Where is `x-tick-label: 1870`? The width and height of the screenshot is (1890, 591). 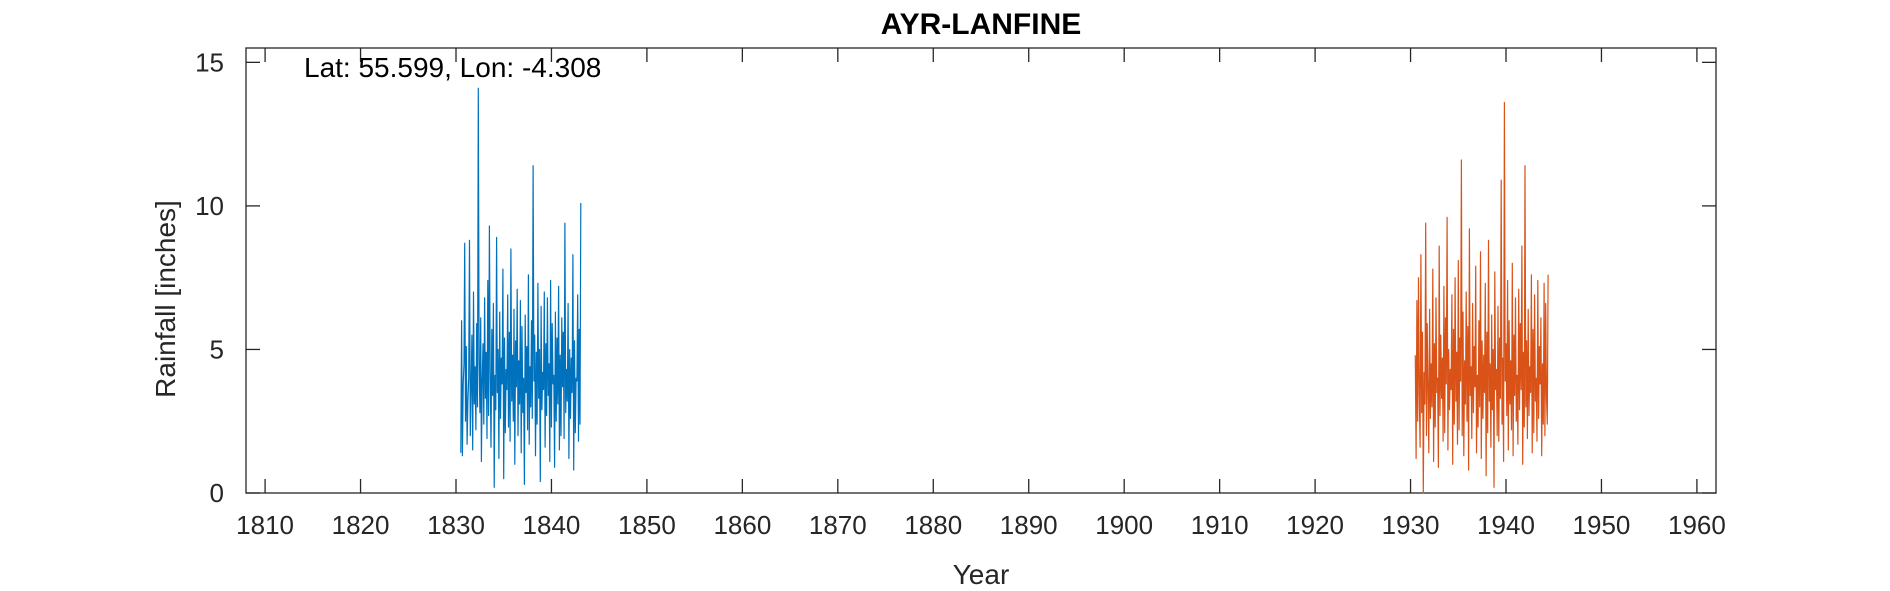
x-tick-label: 1870 is located at coordinates (838, 525).